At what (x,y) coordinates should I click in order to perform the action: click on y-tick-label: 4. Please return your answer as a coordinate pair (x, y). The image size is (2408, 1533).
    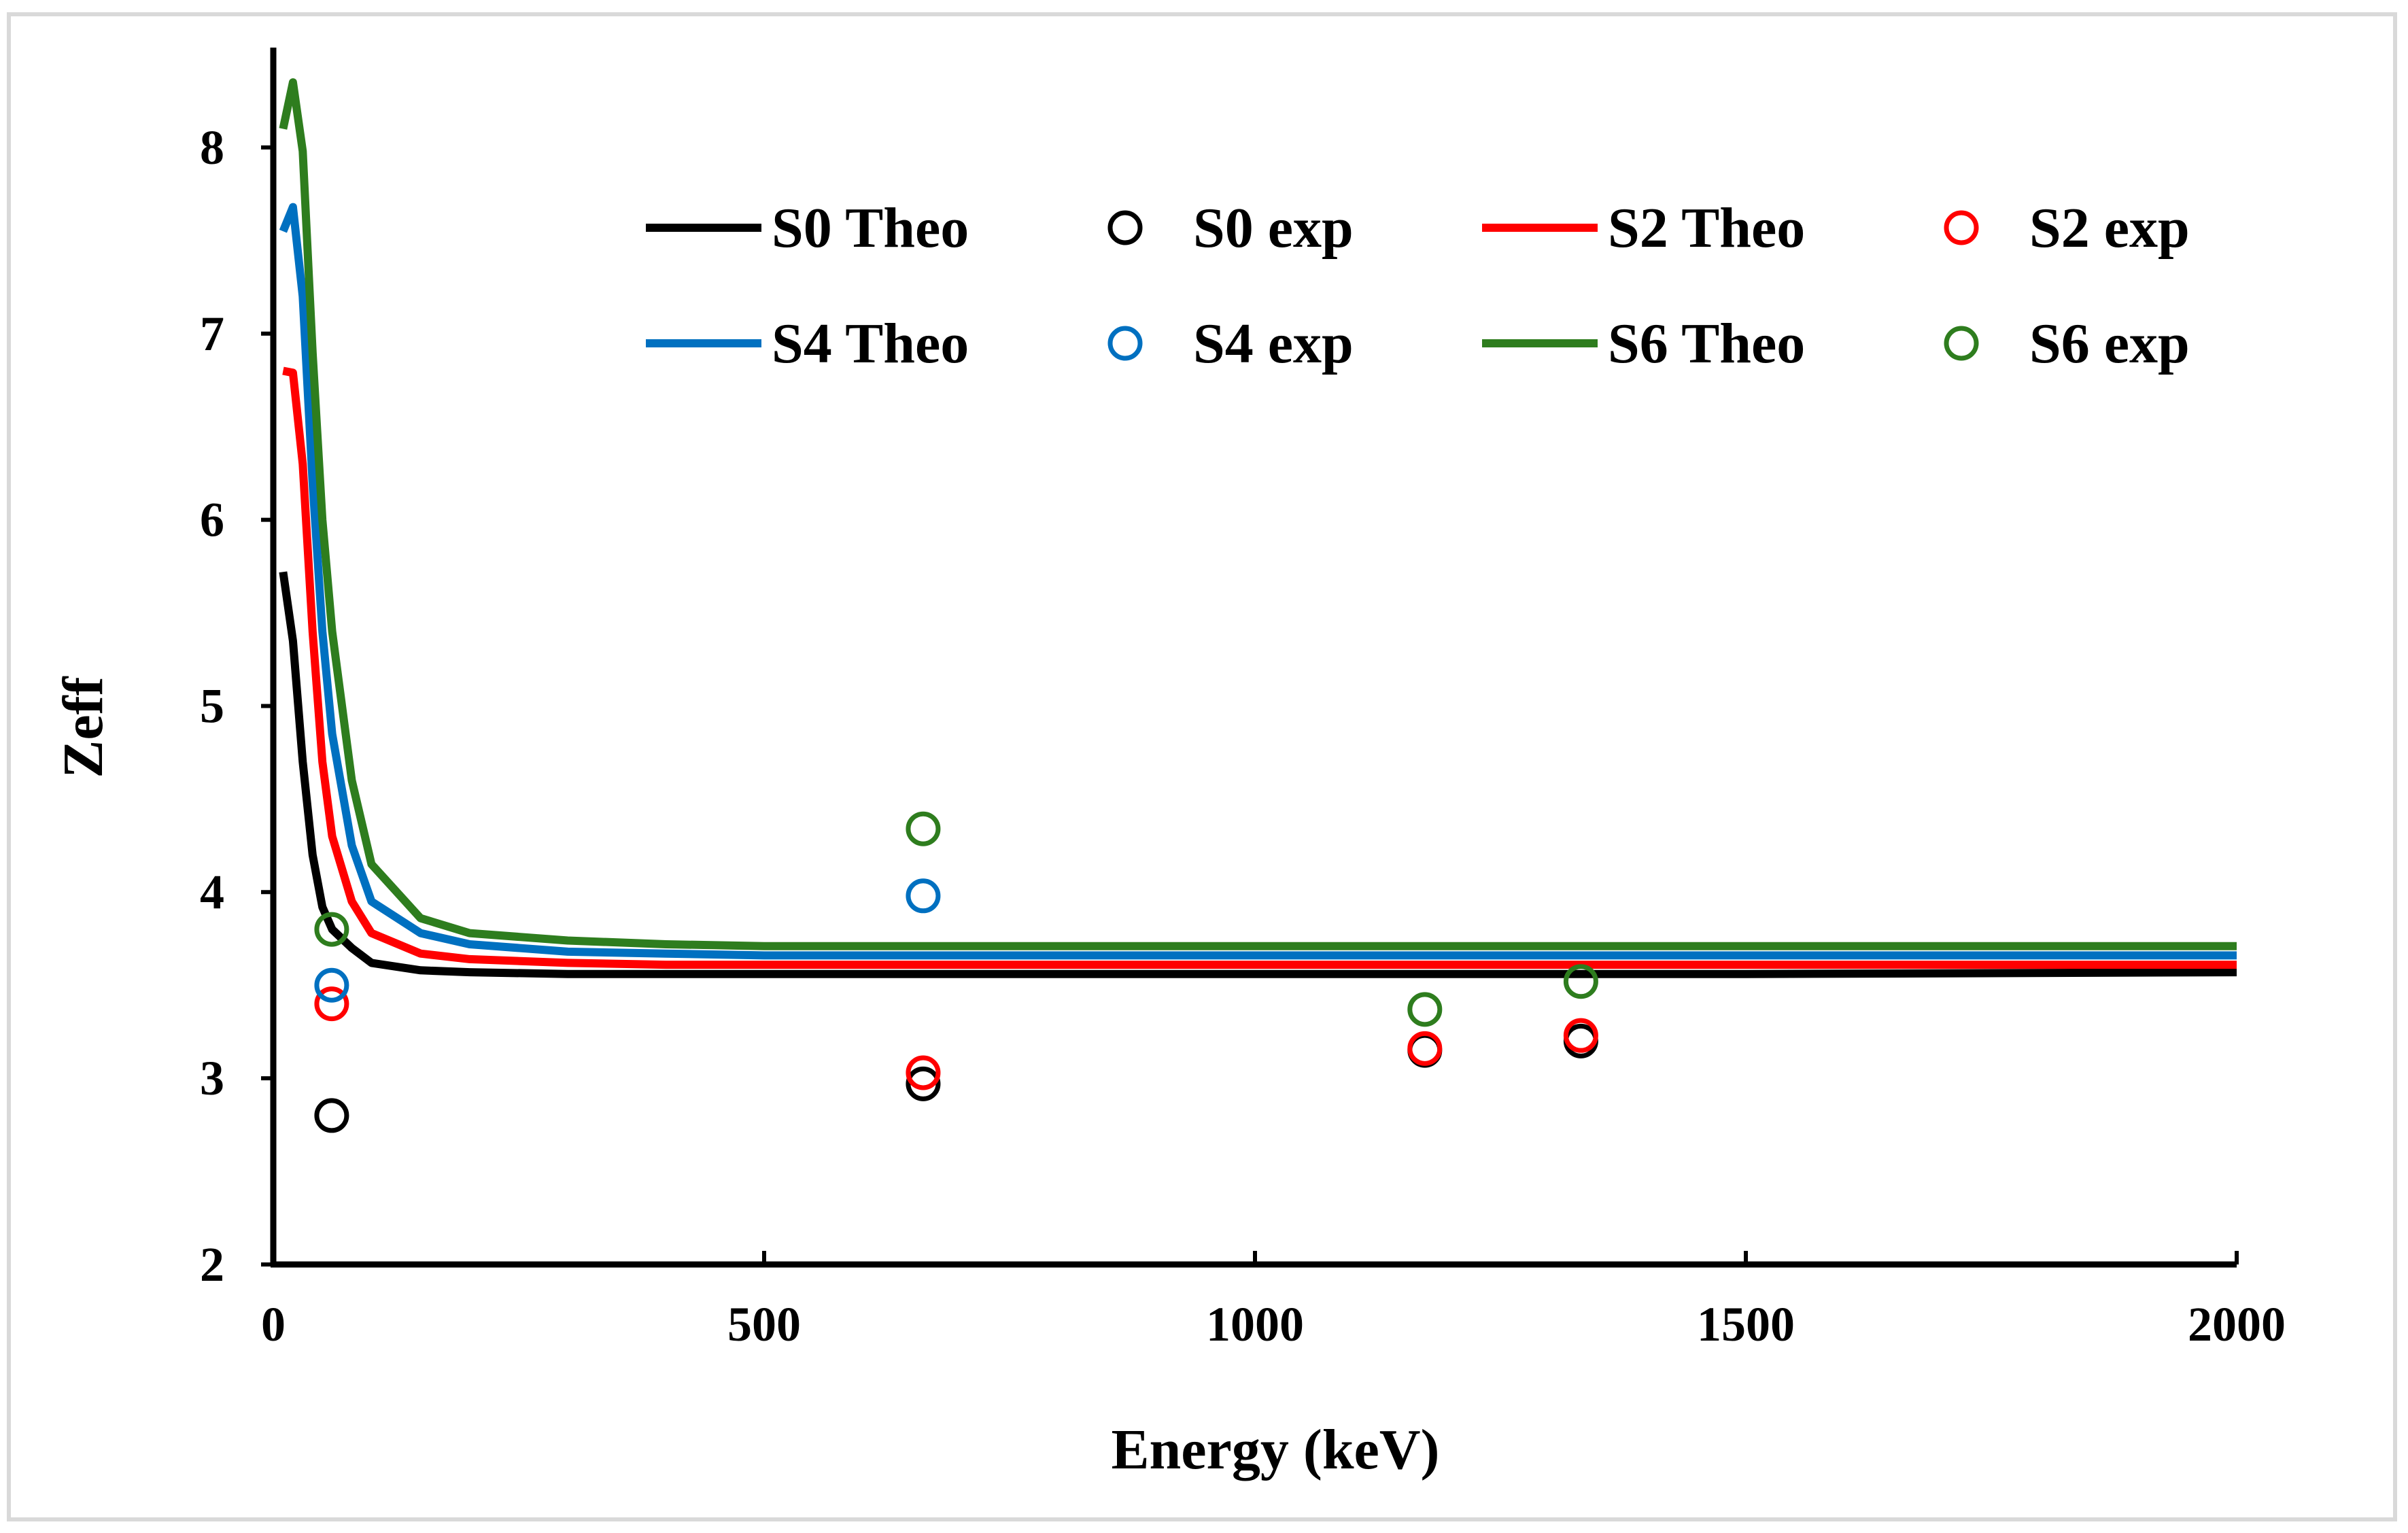
    Looking at the image, I should click on (212, 892).